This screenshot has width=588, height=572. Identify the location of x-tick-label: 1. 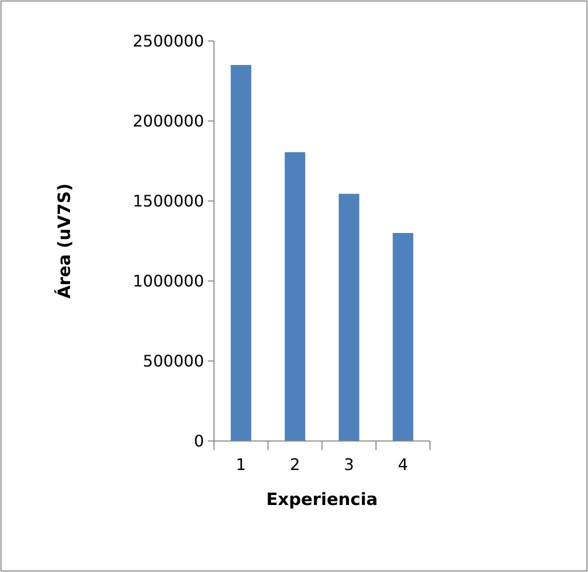
(241, 464).